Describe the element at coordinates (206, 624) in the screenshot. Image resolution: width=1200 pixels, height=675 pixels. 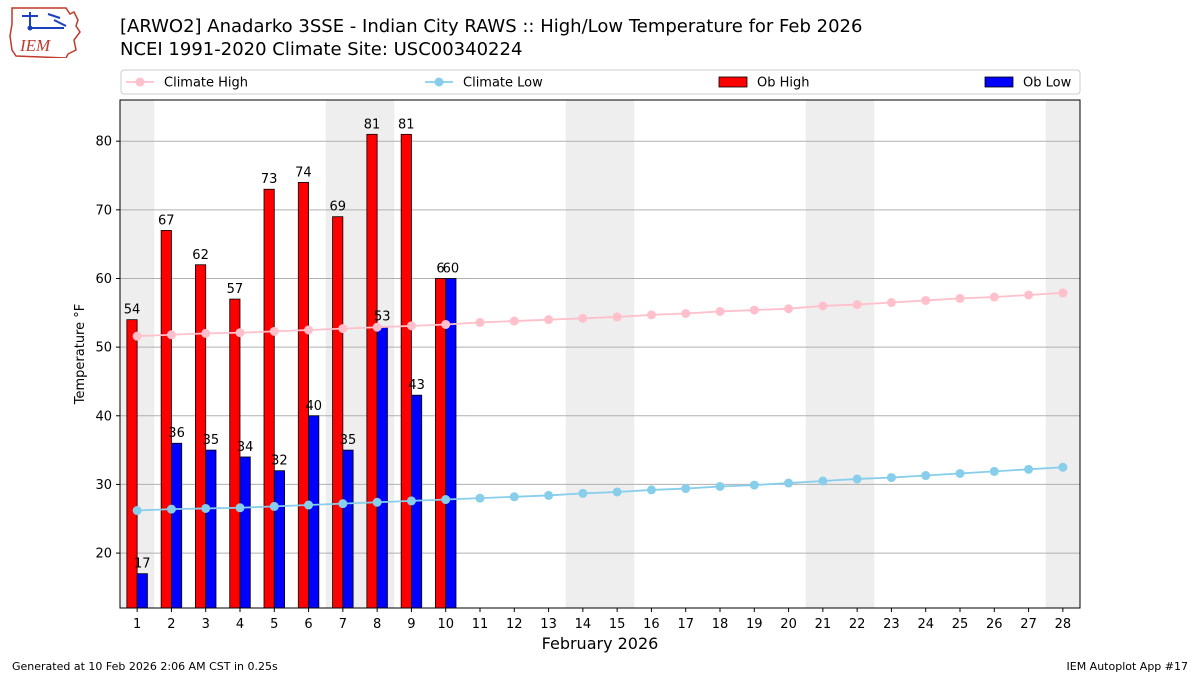
I see `x-tick-label: 3` at that location.